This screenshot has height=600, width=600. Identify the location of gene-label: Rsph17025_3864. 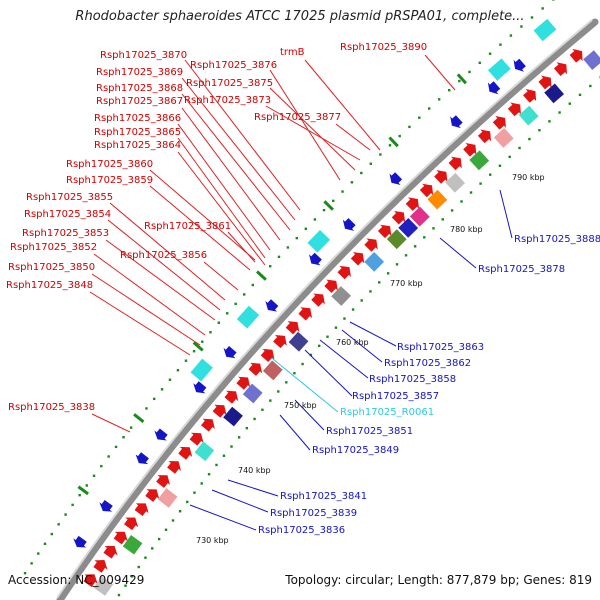
(137, 145).